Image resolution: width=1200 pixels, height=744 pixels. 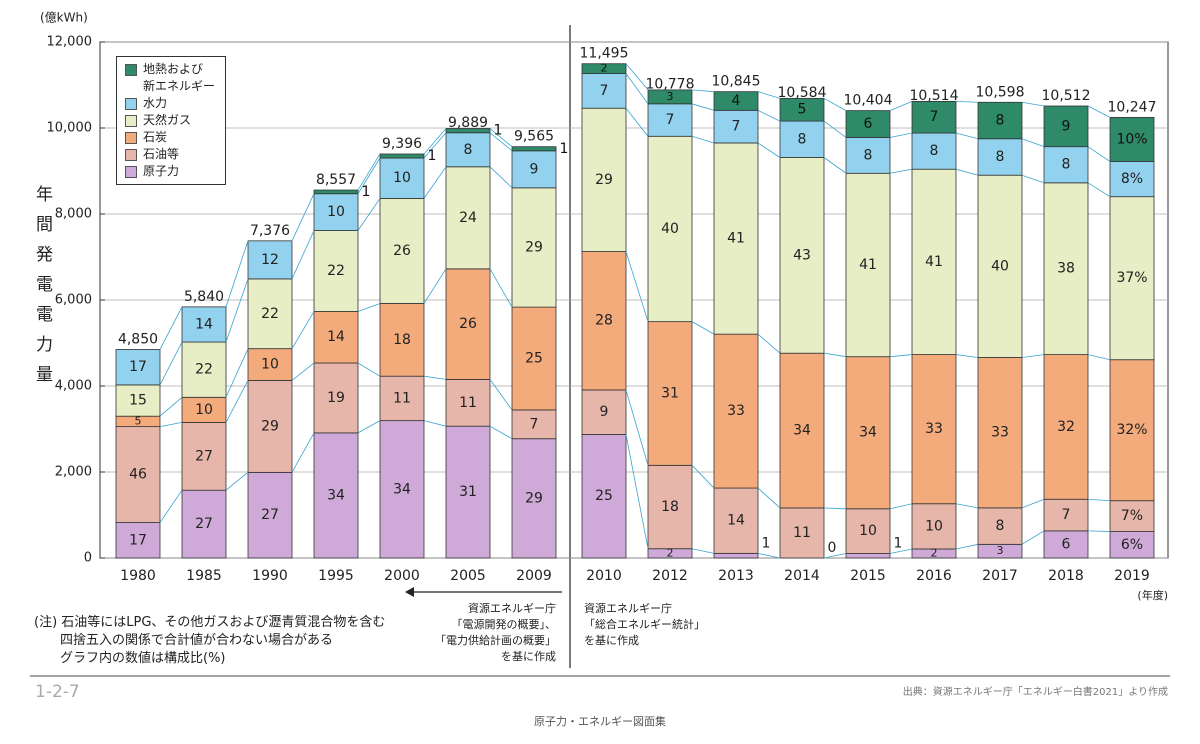 What do you see at coordinates (736, 82) in the screenshot?
I see `total-label: 10,845` at bounding box center [736, 82].